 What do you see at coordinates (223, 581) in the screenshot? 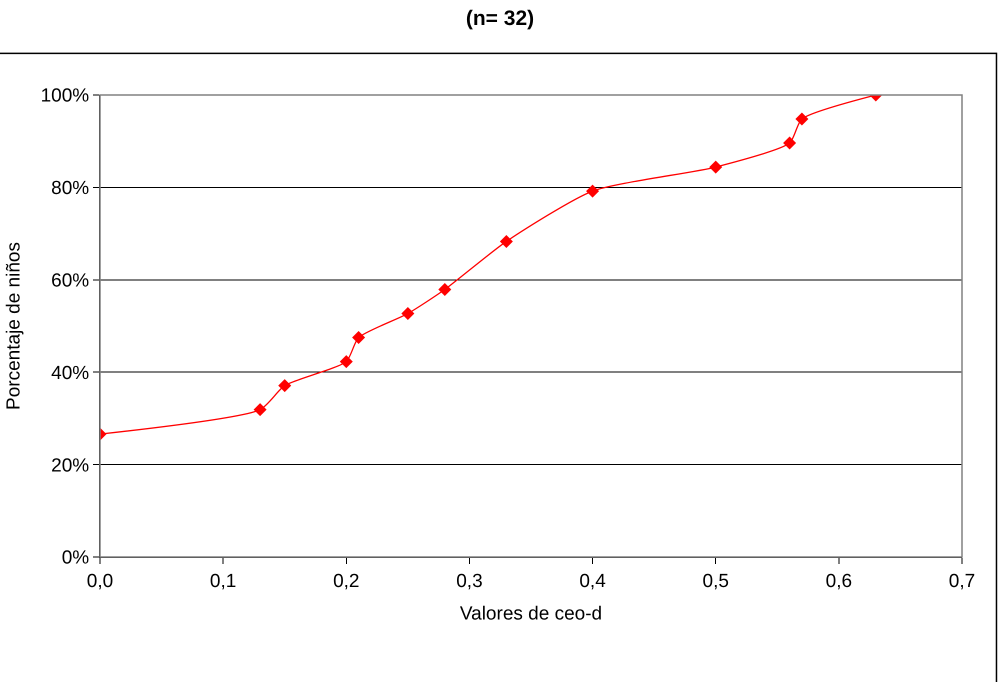
I see `x-tick-label: 0,1` at bounding box center [223, 581].